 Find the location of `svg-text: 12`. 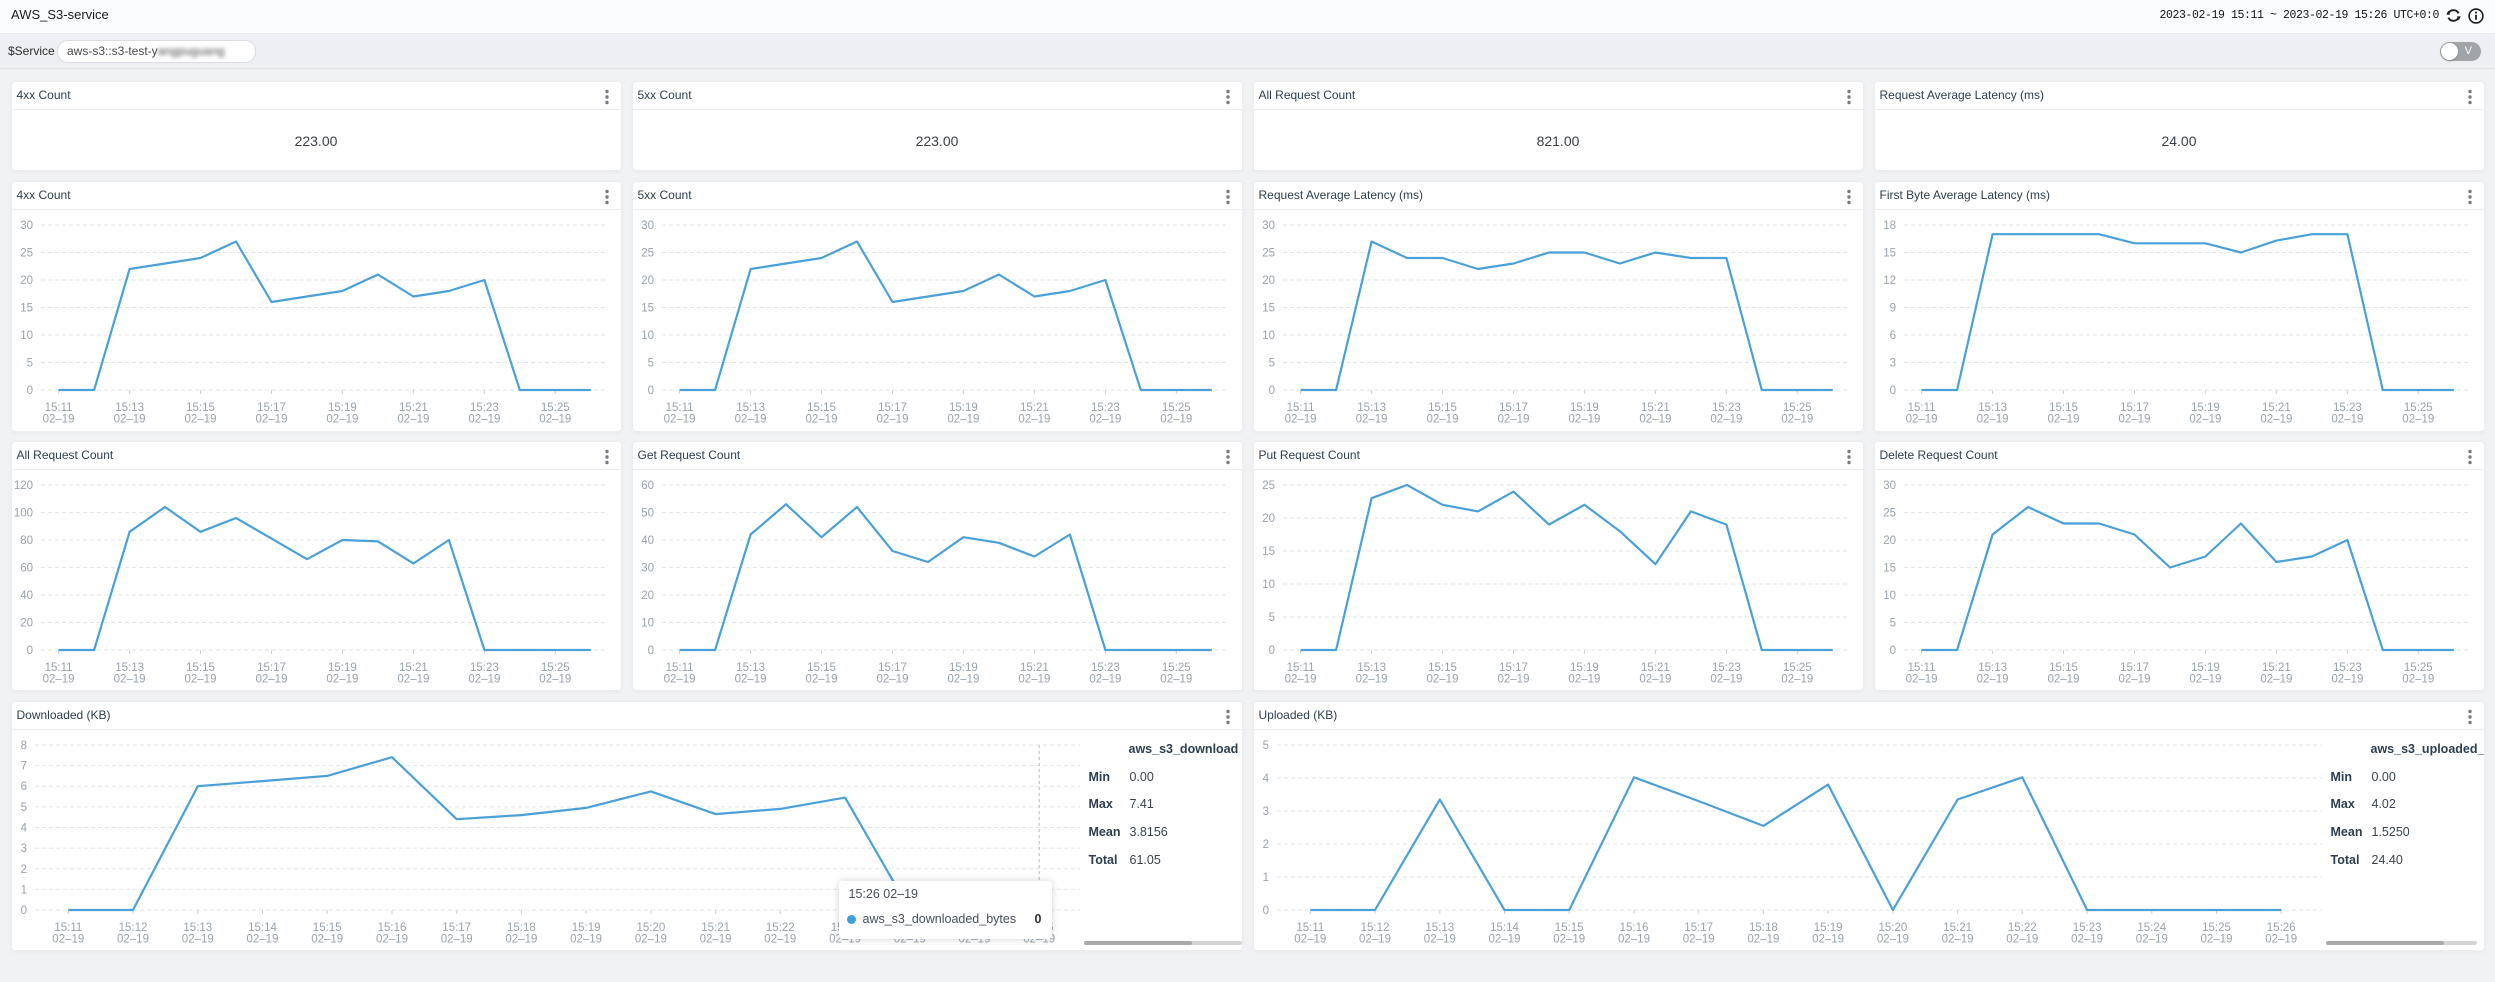

svg-text: 12 is located at coordinates (1889, 281).